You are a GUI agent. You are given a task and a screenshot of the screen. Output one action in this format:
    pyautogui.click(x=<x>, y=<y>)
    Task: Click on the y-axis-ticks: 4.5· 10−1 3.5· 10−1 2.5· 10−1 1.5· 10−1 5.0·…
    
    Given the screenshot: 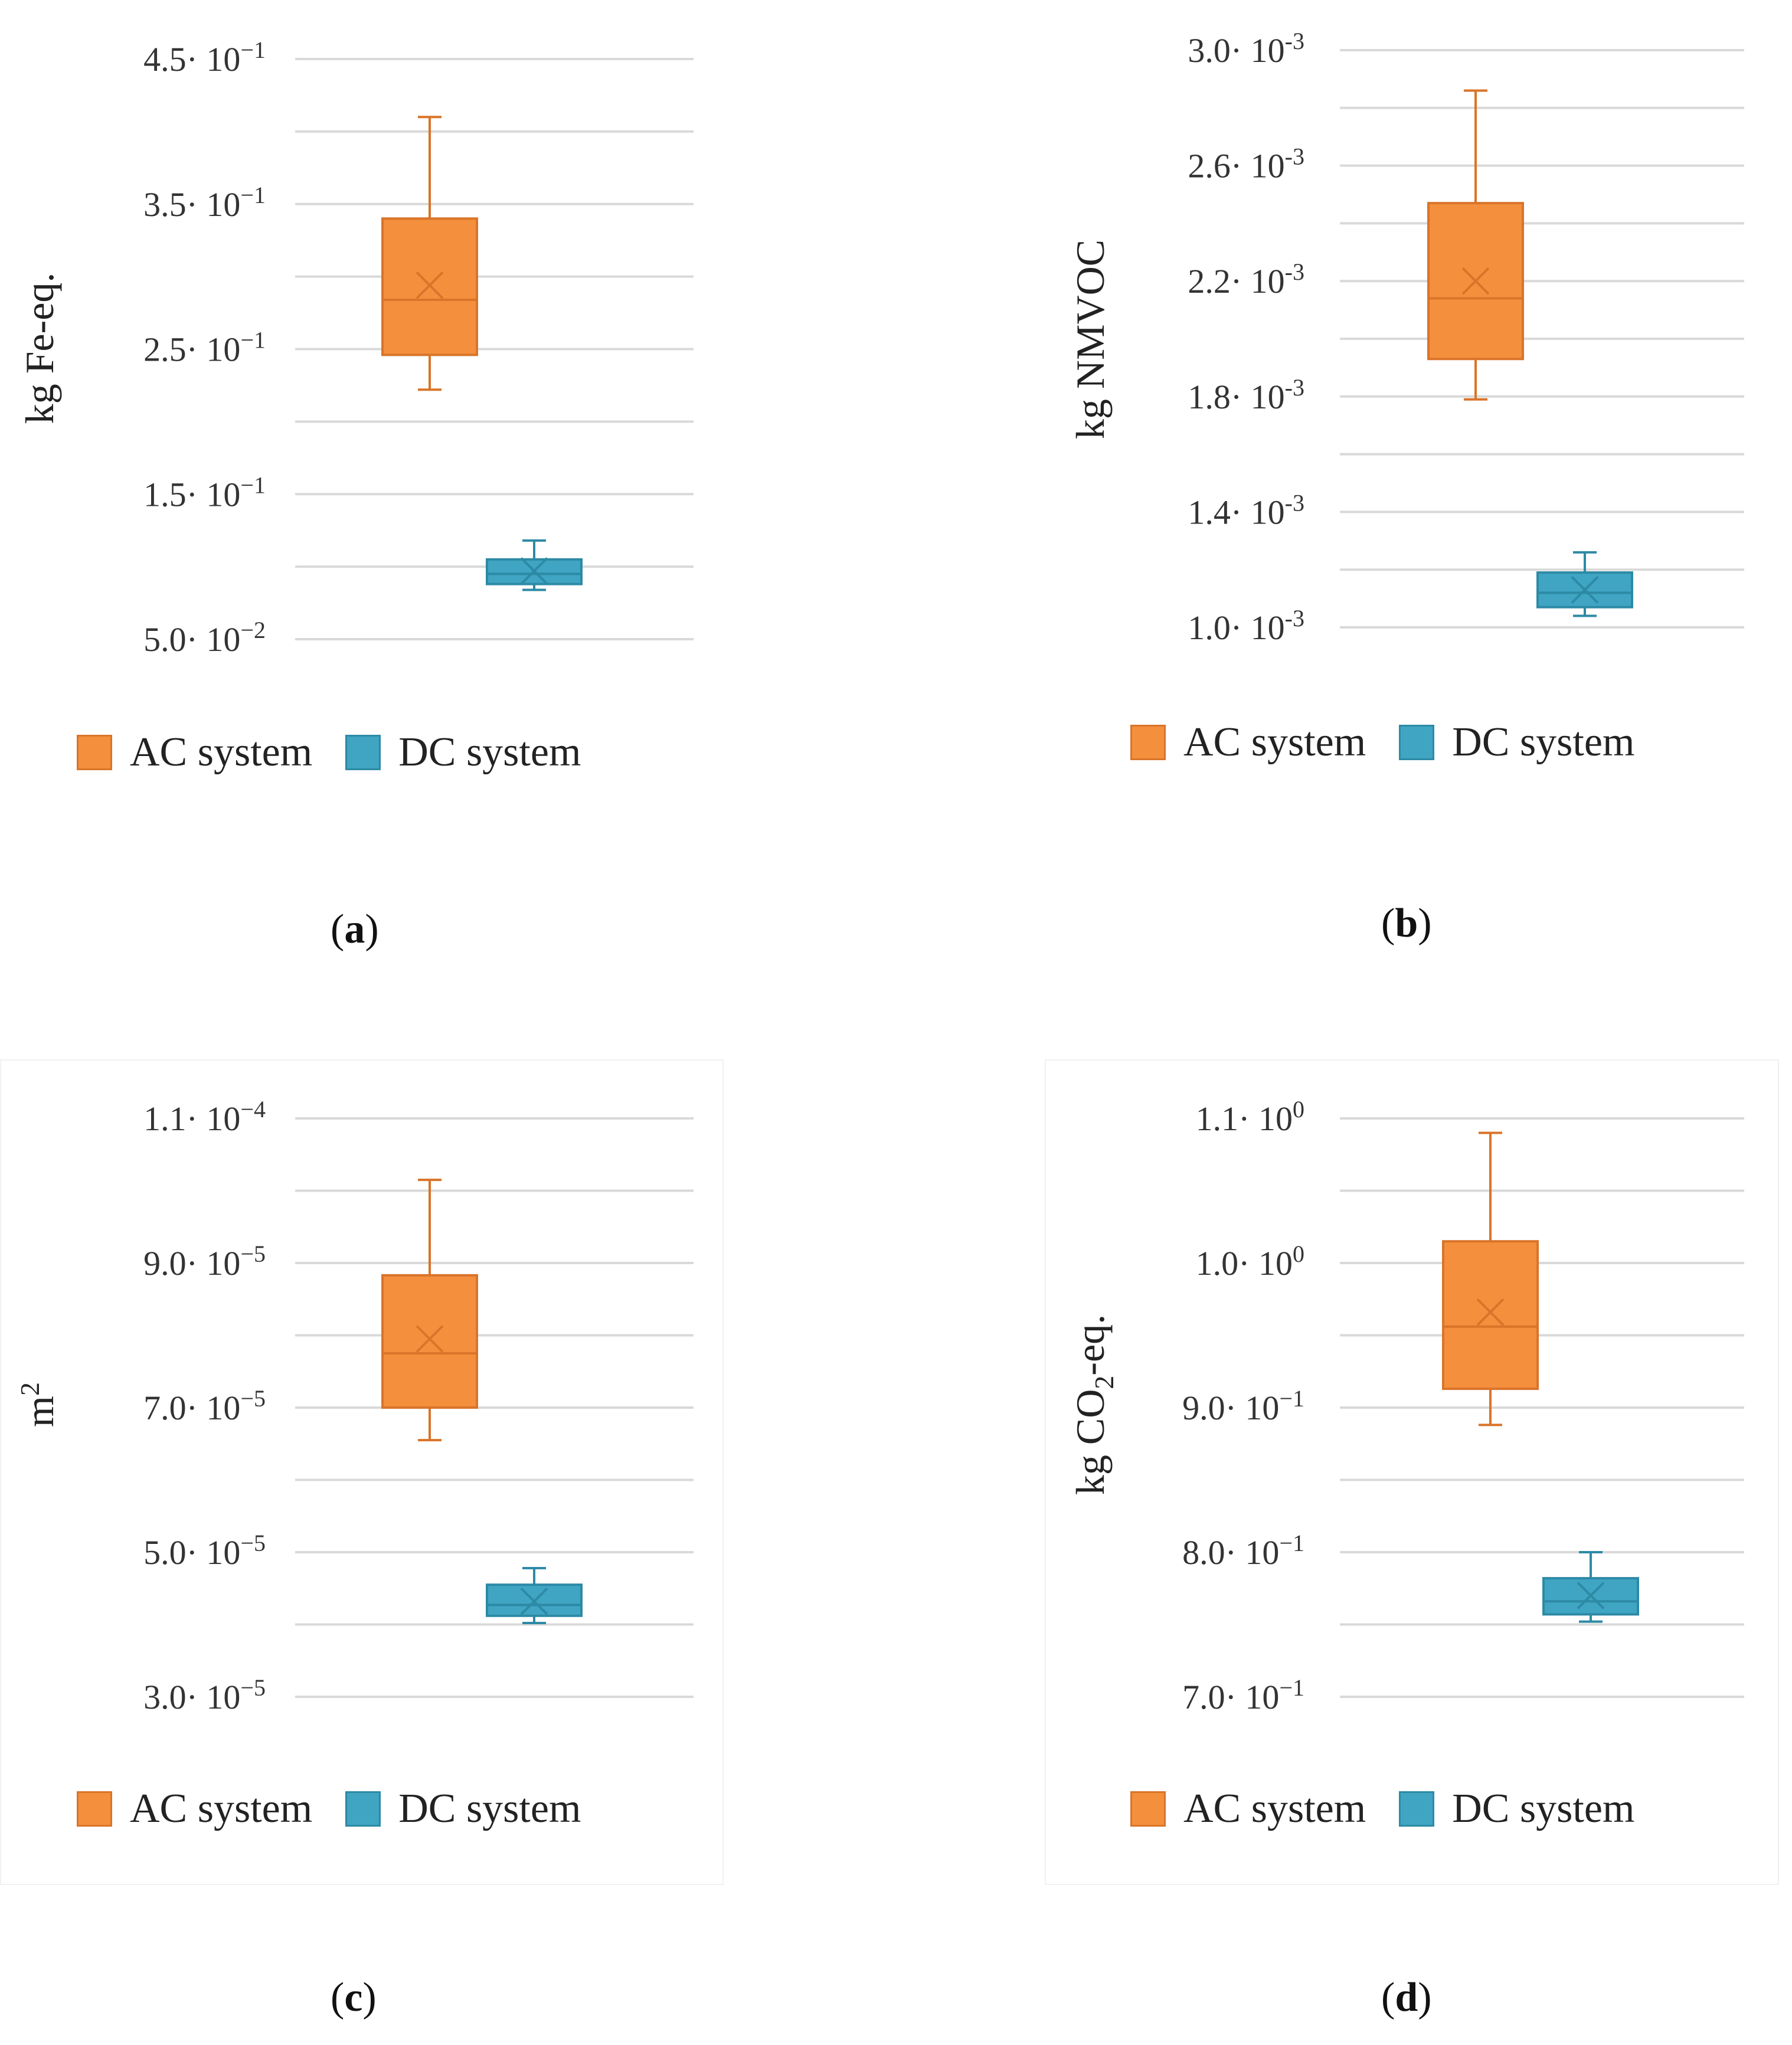 What is the action you would take?
    pyautogui.click(x=204, y=348)
    